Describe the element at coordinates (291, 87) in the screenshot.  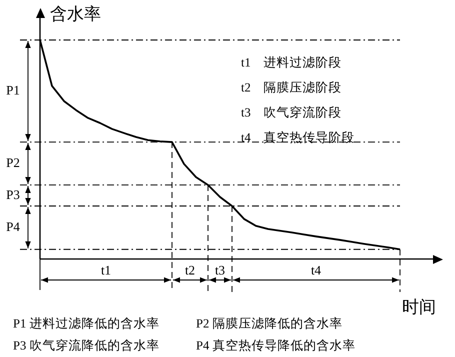
I see `annotation: t2 隔膜压滤阶段` at that location.